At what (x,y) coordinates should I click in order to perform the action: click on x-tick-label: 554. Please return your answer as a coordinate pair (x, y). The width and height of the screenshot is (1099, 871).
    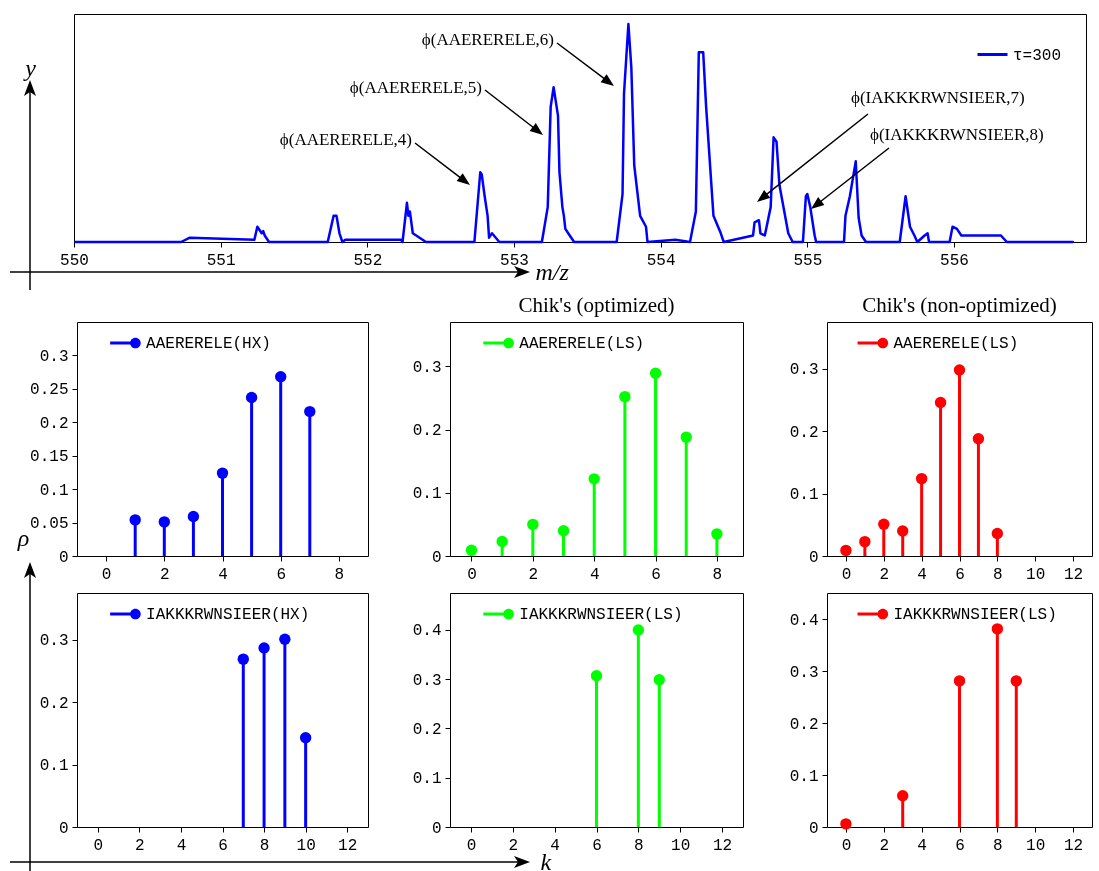
    Looking at the image, I should click on (661, 260).